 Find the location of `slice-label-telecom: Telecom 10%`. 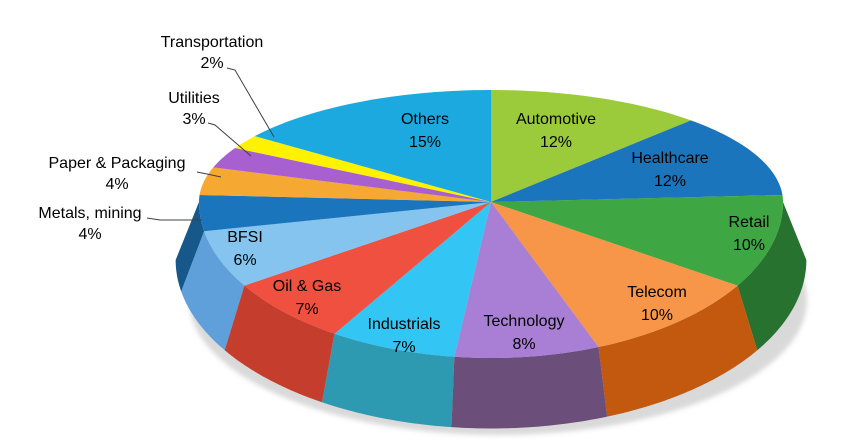

slice-label-telecom: Telecom 10% is located at coordinates (657, 304).